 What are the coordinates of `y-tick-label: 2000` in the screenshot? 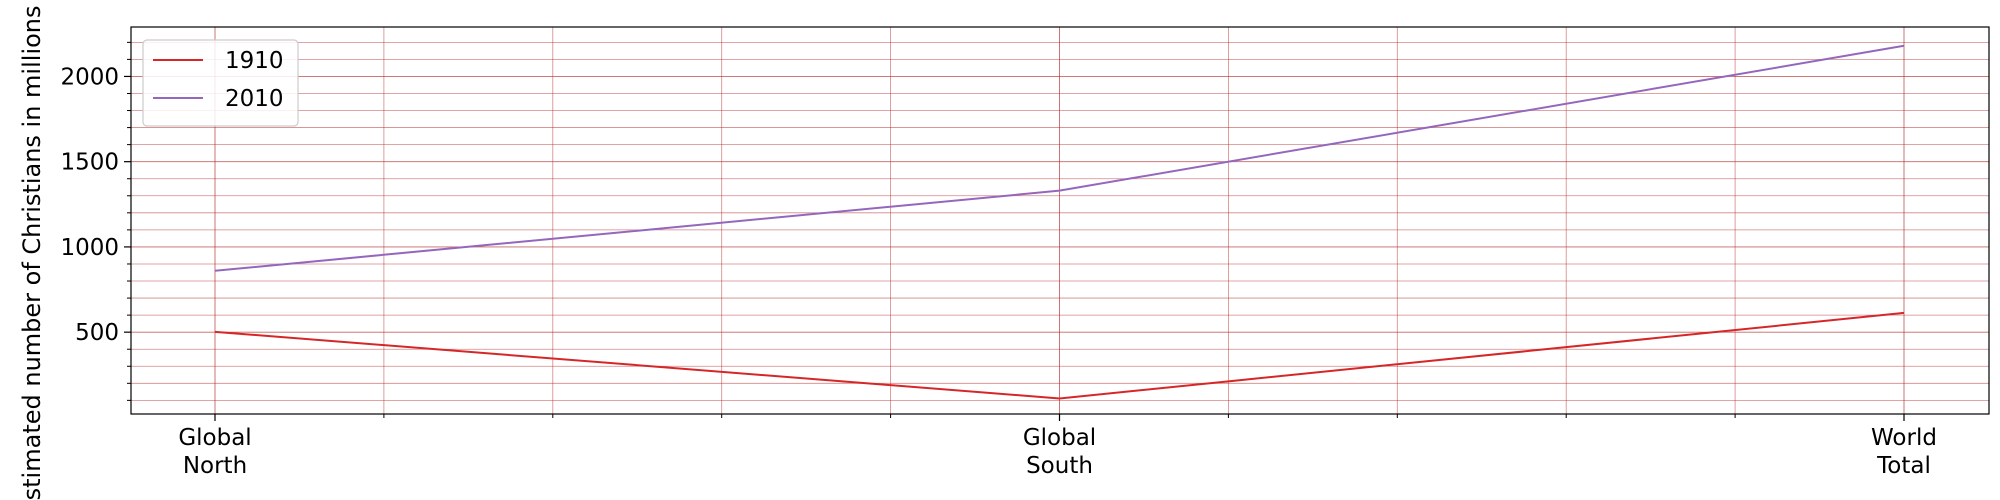 It's located at (89, 77).